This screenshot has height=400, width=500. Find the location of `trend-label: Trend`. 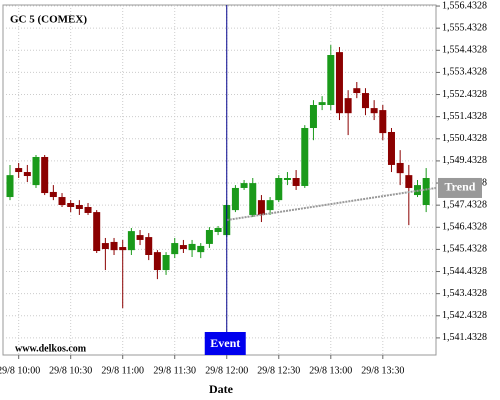

trend-label: Trend is located at coordinates (460, 187).